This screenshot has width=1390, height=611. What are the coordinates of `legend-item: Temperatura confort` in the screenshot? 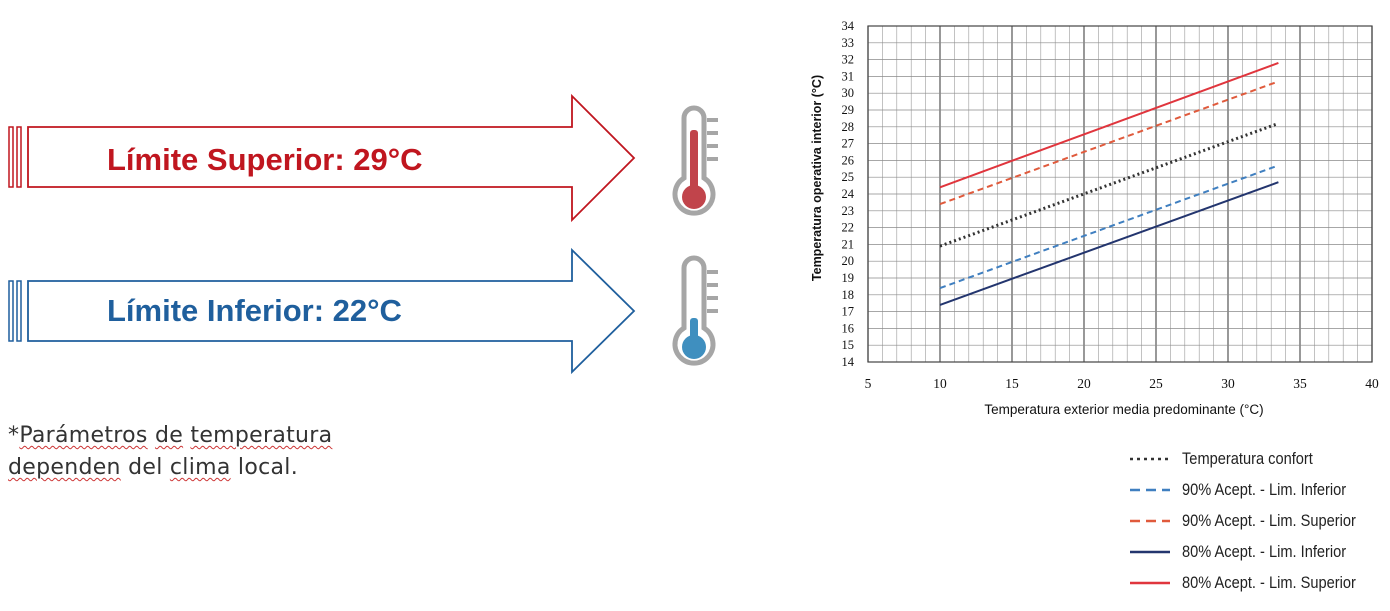 It's located at (1255, 461).